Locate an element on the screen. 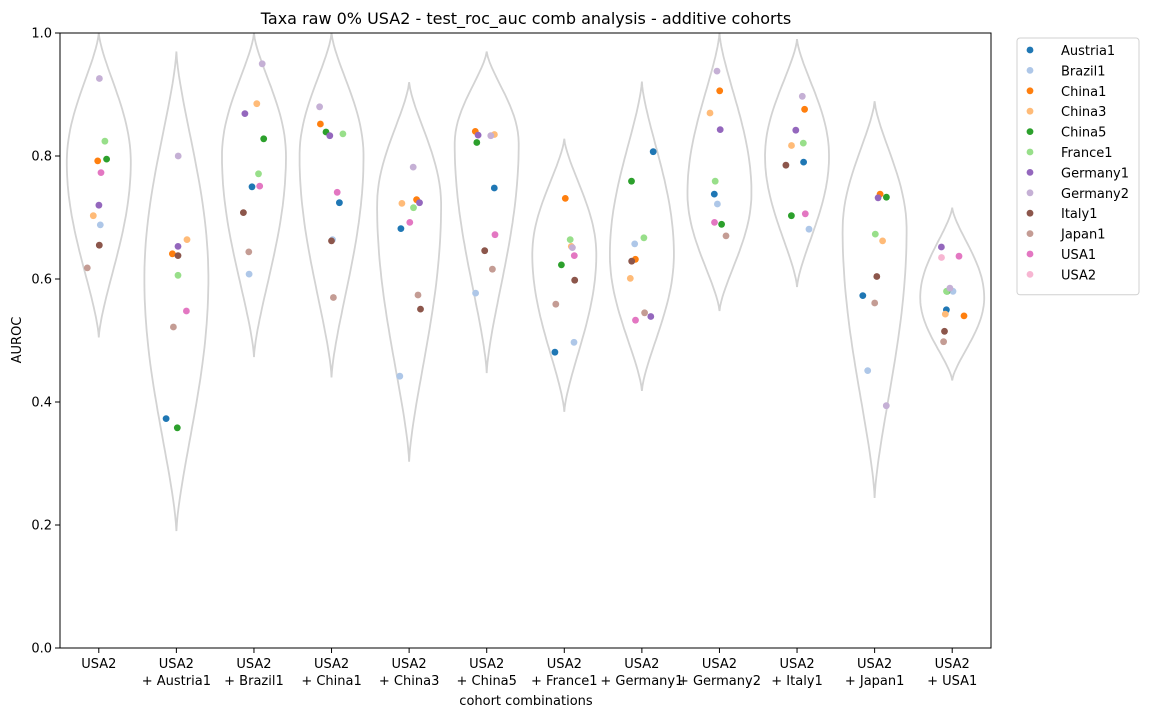 The image size is (1149, 721). x-tick-label-line: + Austria1 is located at coordinates (176, 681).